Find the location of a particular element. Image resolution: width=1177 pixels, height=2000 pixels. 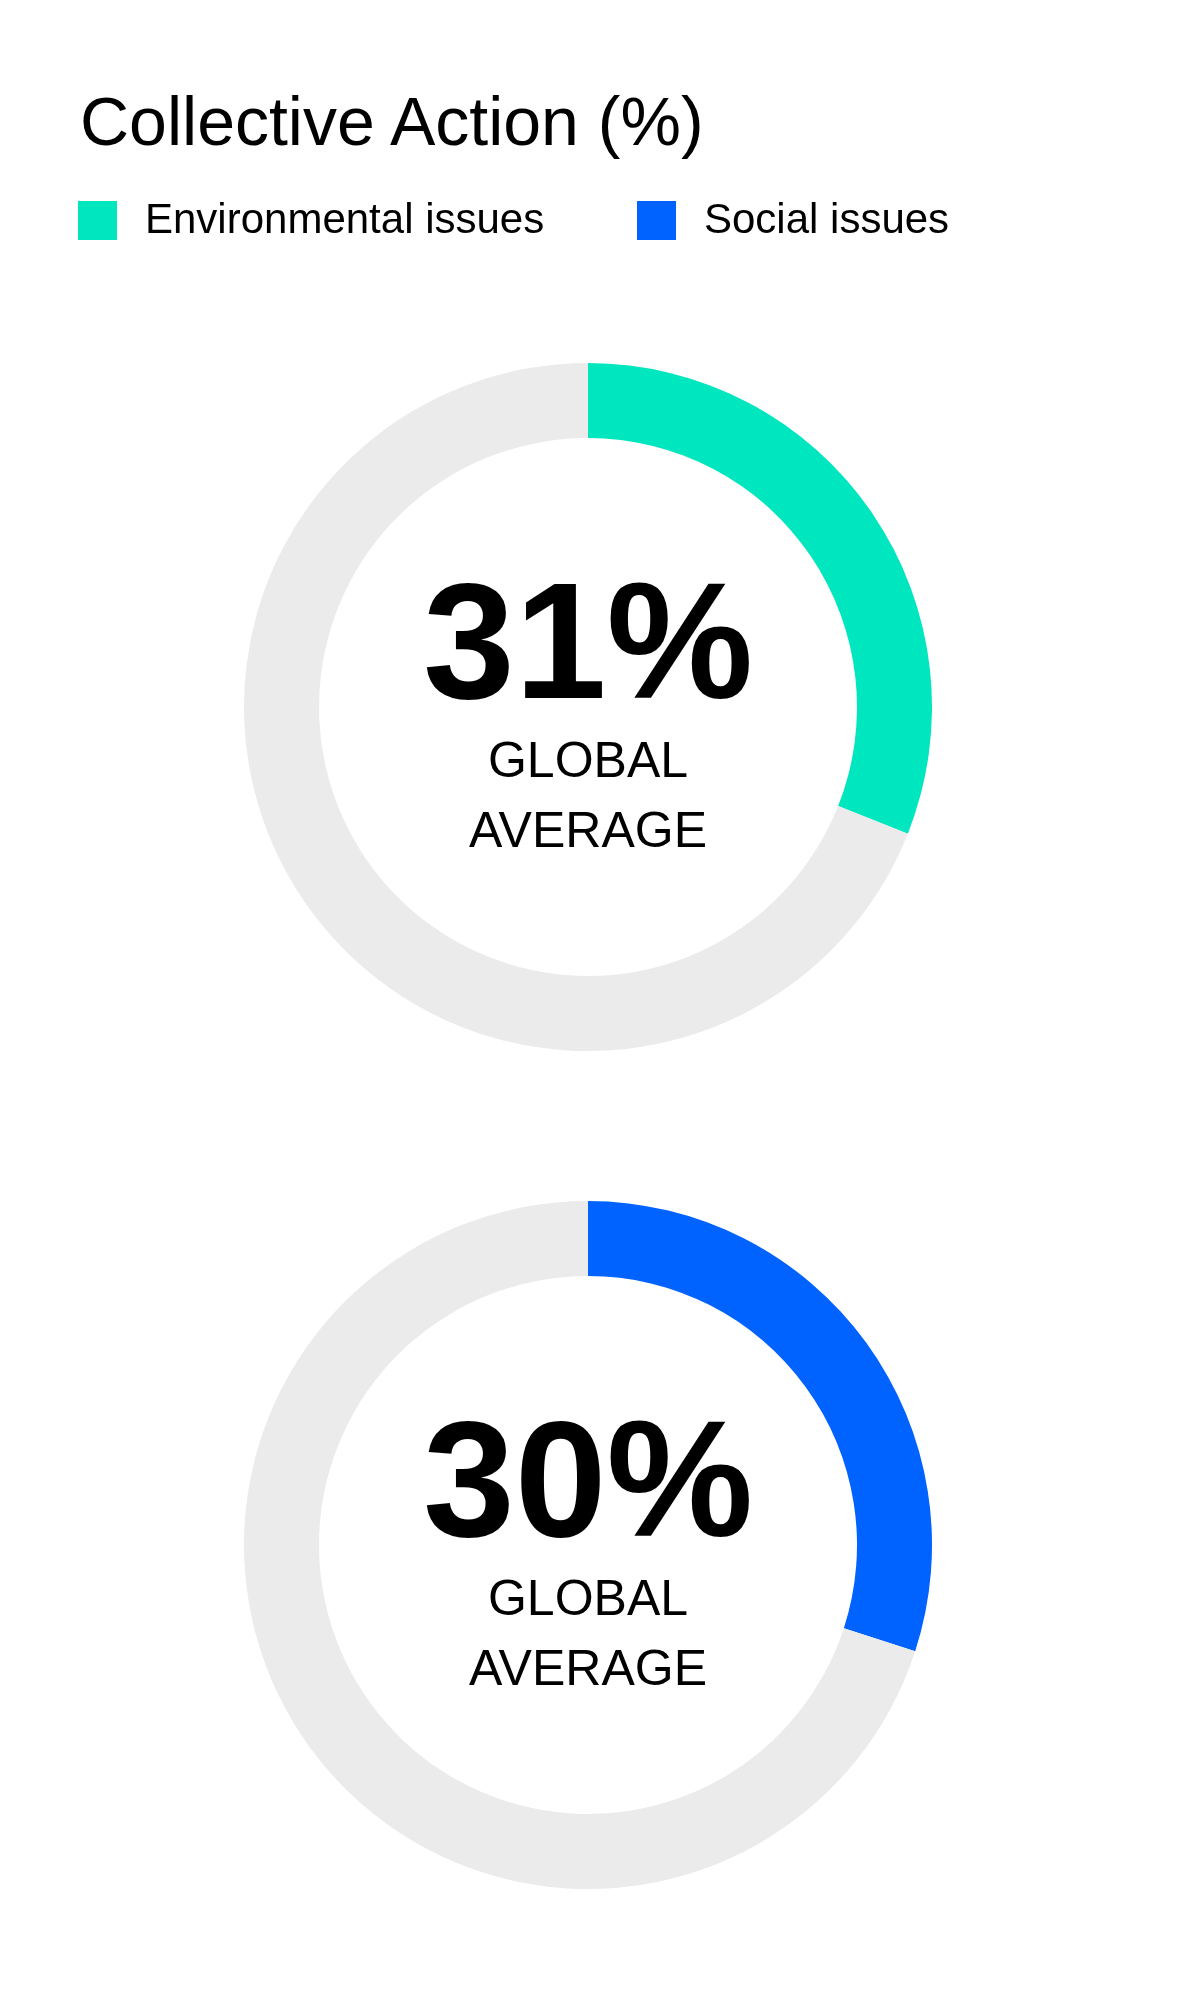

data-label: 30% is located at coordinates (588, 1479).